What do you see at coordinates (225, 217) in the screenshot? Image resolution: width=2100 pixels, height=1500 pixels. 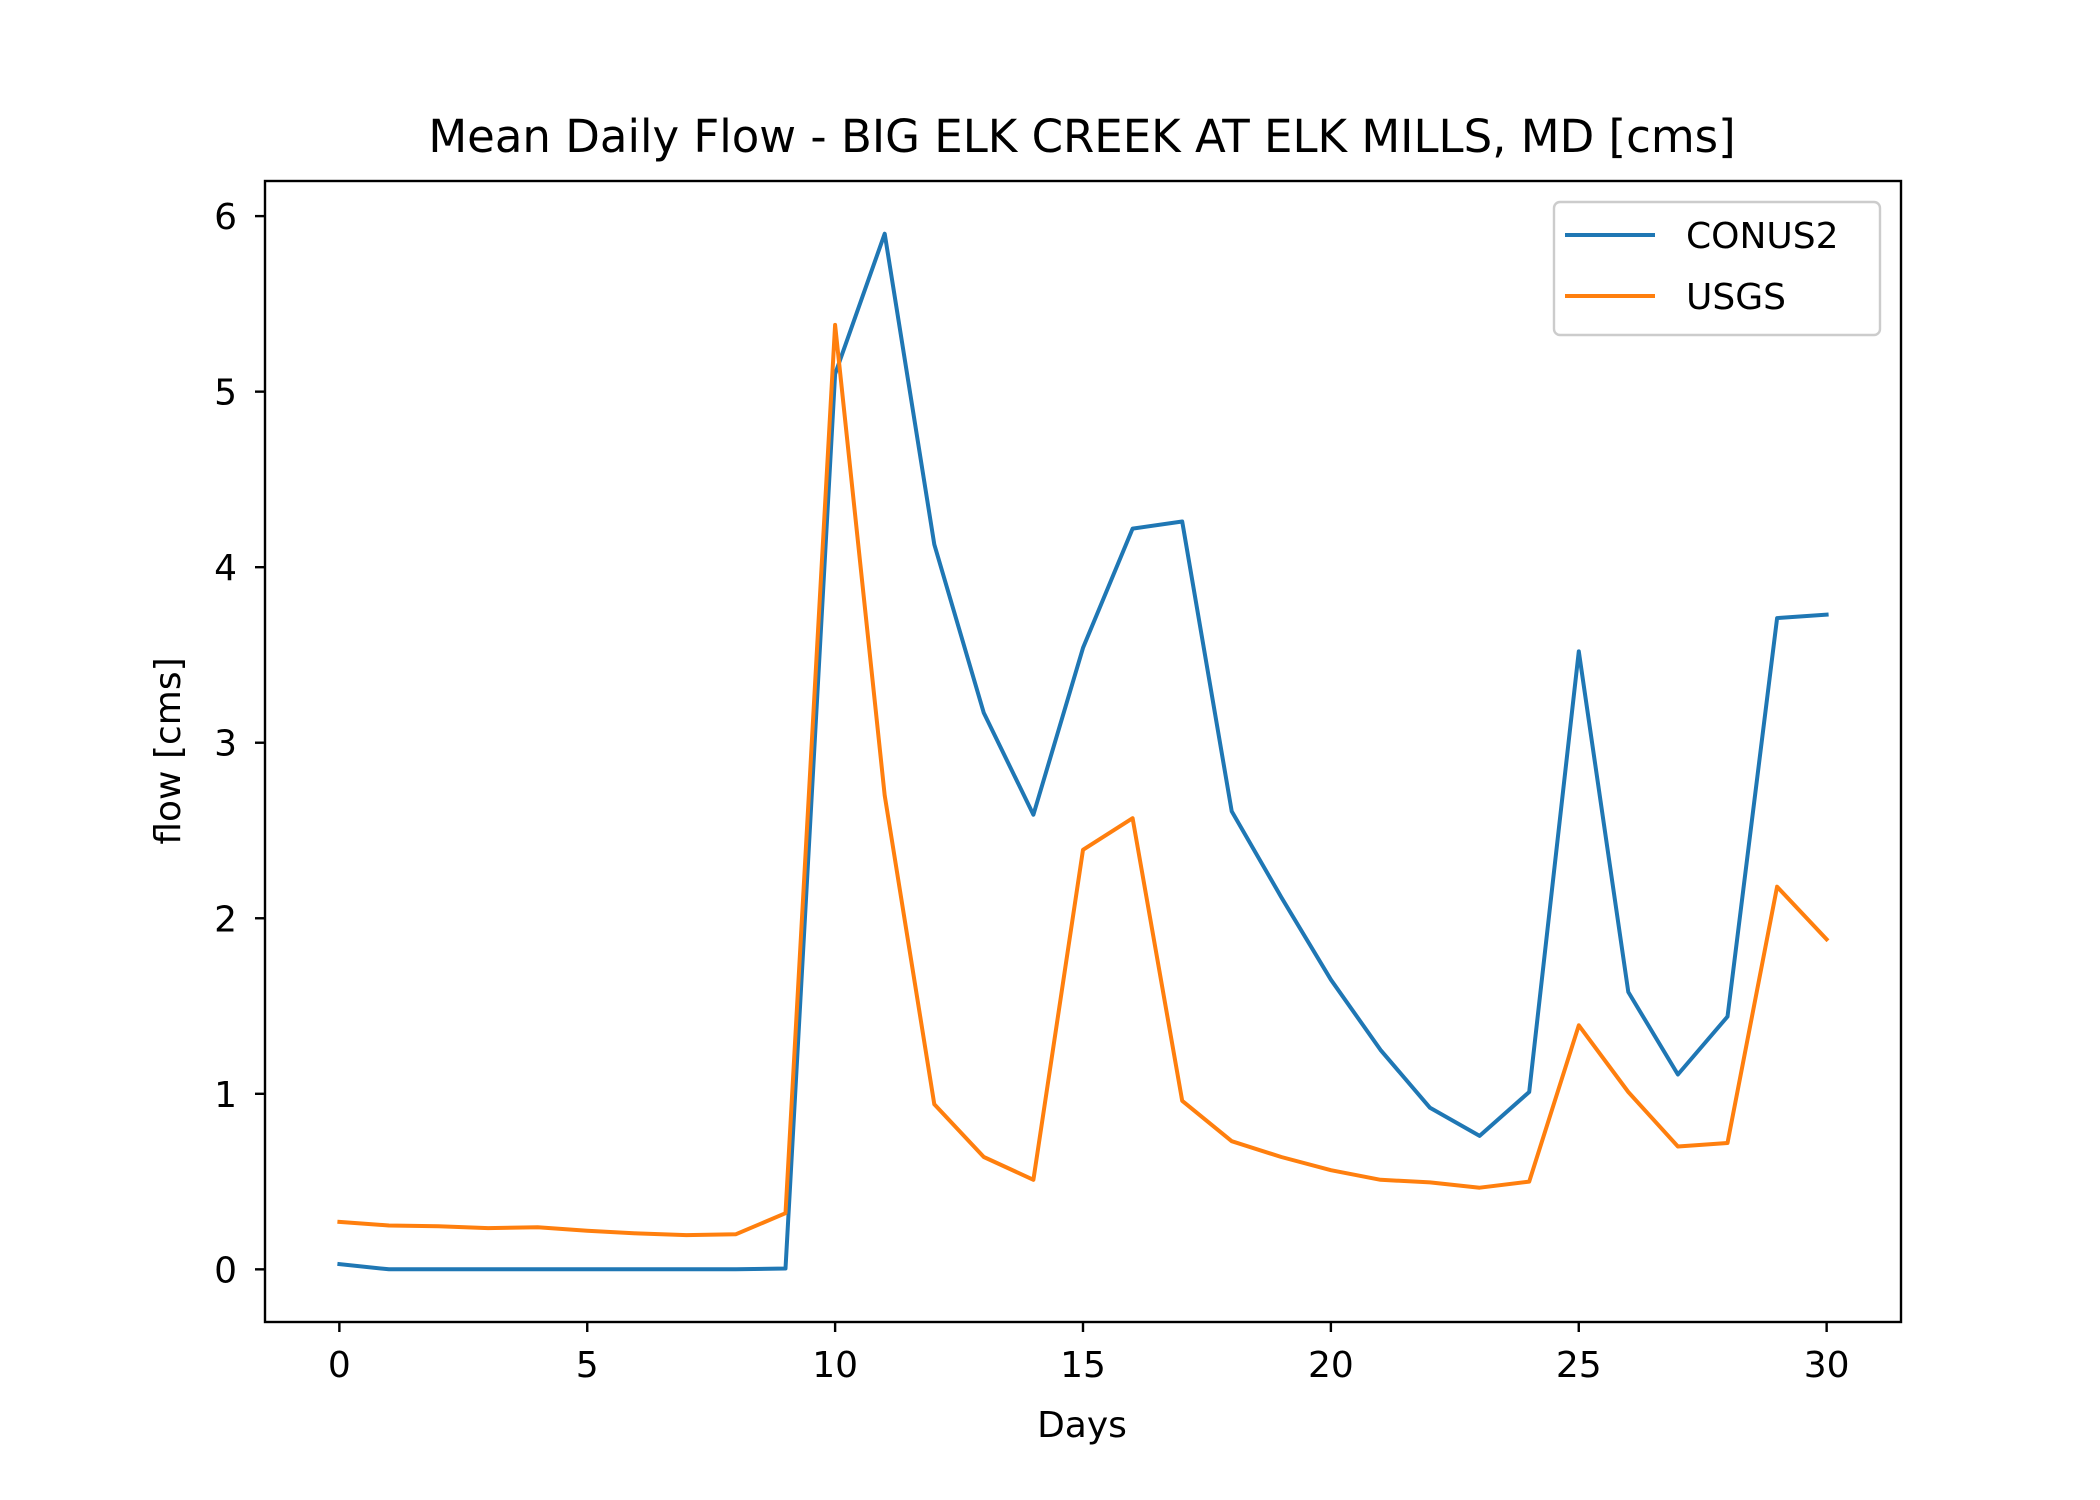 I see `y-tick-label: 6` at bounding box center [225, 217].